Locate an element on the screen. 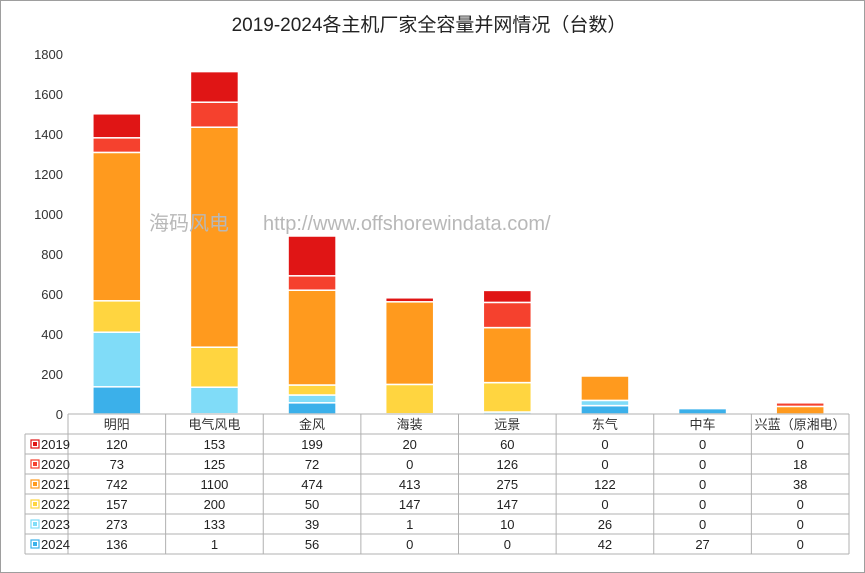 The image size is (865, 573). table-cell: 120 is located at coordinates (117, 444).